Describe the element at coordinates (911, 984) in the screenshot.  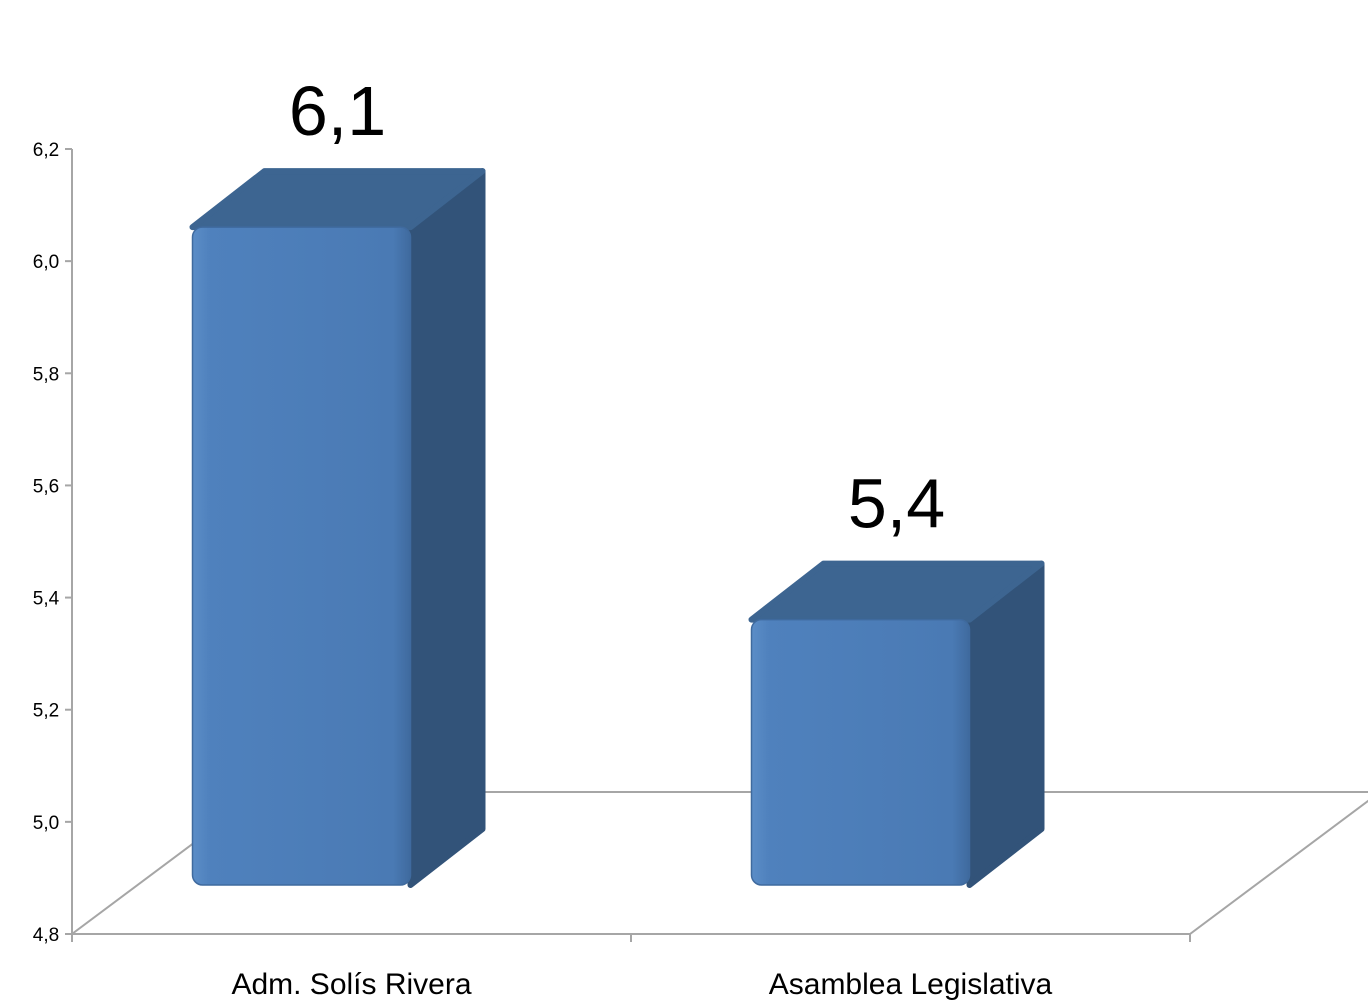
I see `x-category-label: Asamblea Legislativa` at that location.